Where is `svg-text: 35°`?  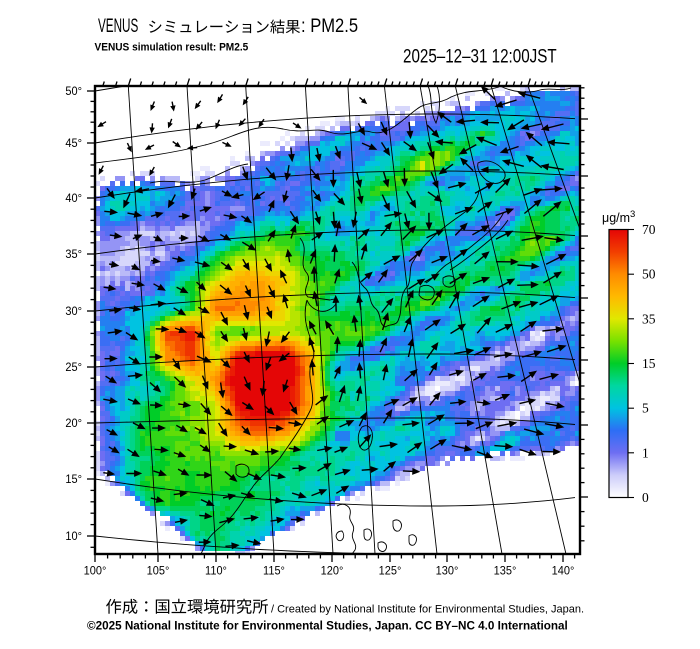
svg-text: 35° is located at coordinates (73, 254).